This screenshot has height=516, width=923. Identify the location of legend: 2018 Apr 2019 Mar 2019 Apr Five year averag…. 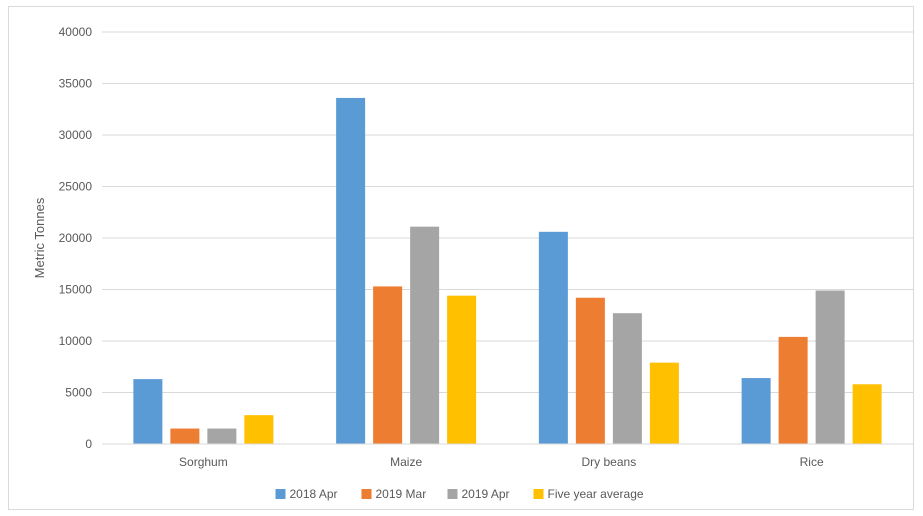
(459, 494).